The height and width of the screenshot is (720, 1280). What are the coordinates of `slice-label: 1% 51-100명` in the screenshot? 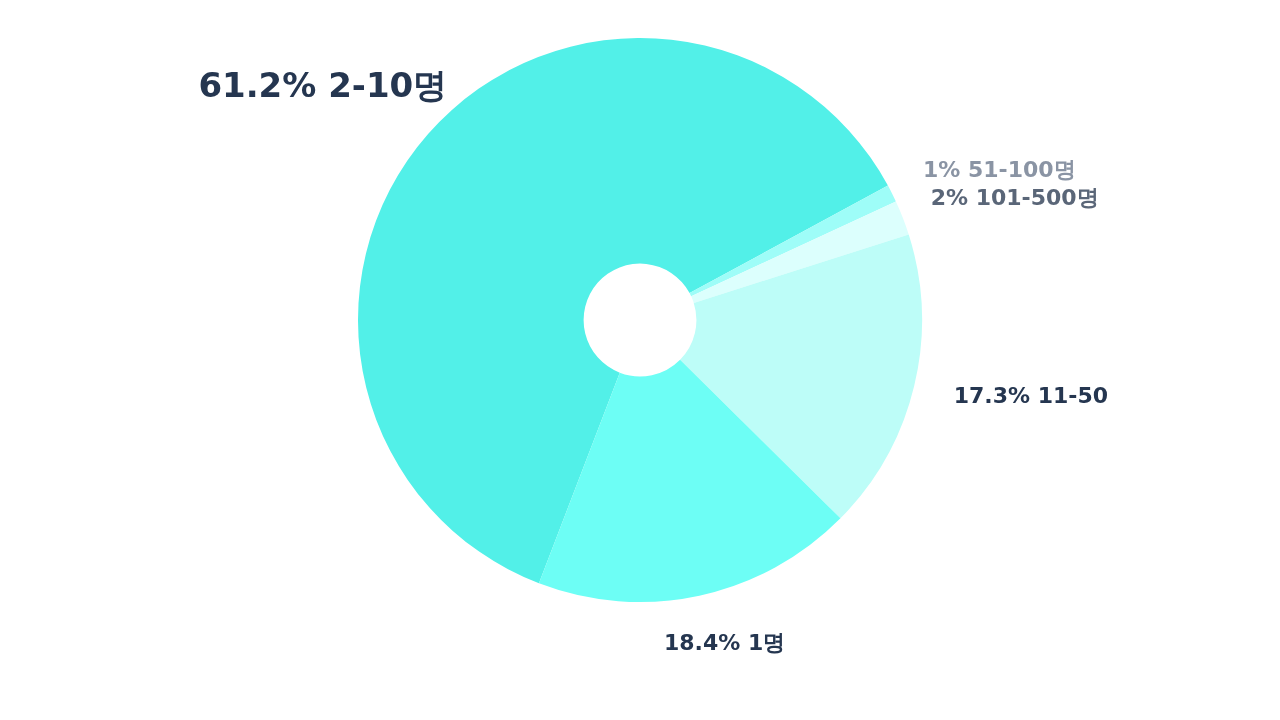 It's located at (999, 169).